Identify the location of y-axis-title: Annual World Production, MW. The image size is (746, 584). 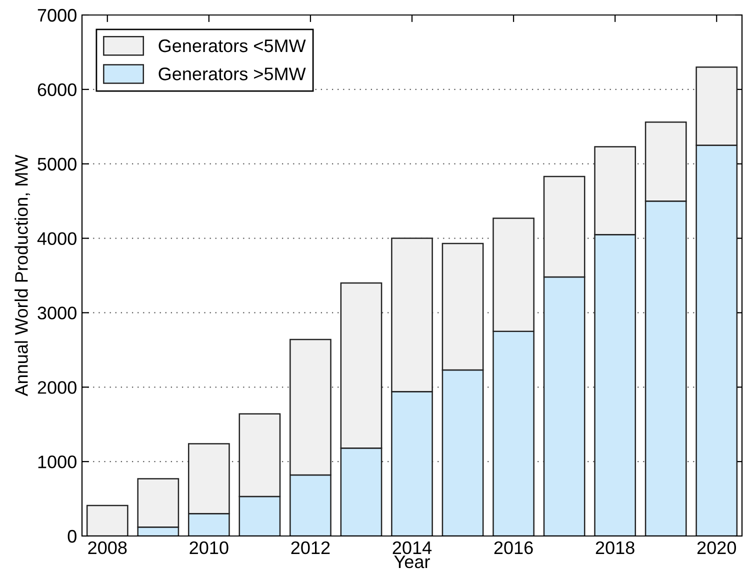
(22, 275).